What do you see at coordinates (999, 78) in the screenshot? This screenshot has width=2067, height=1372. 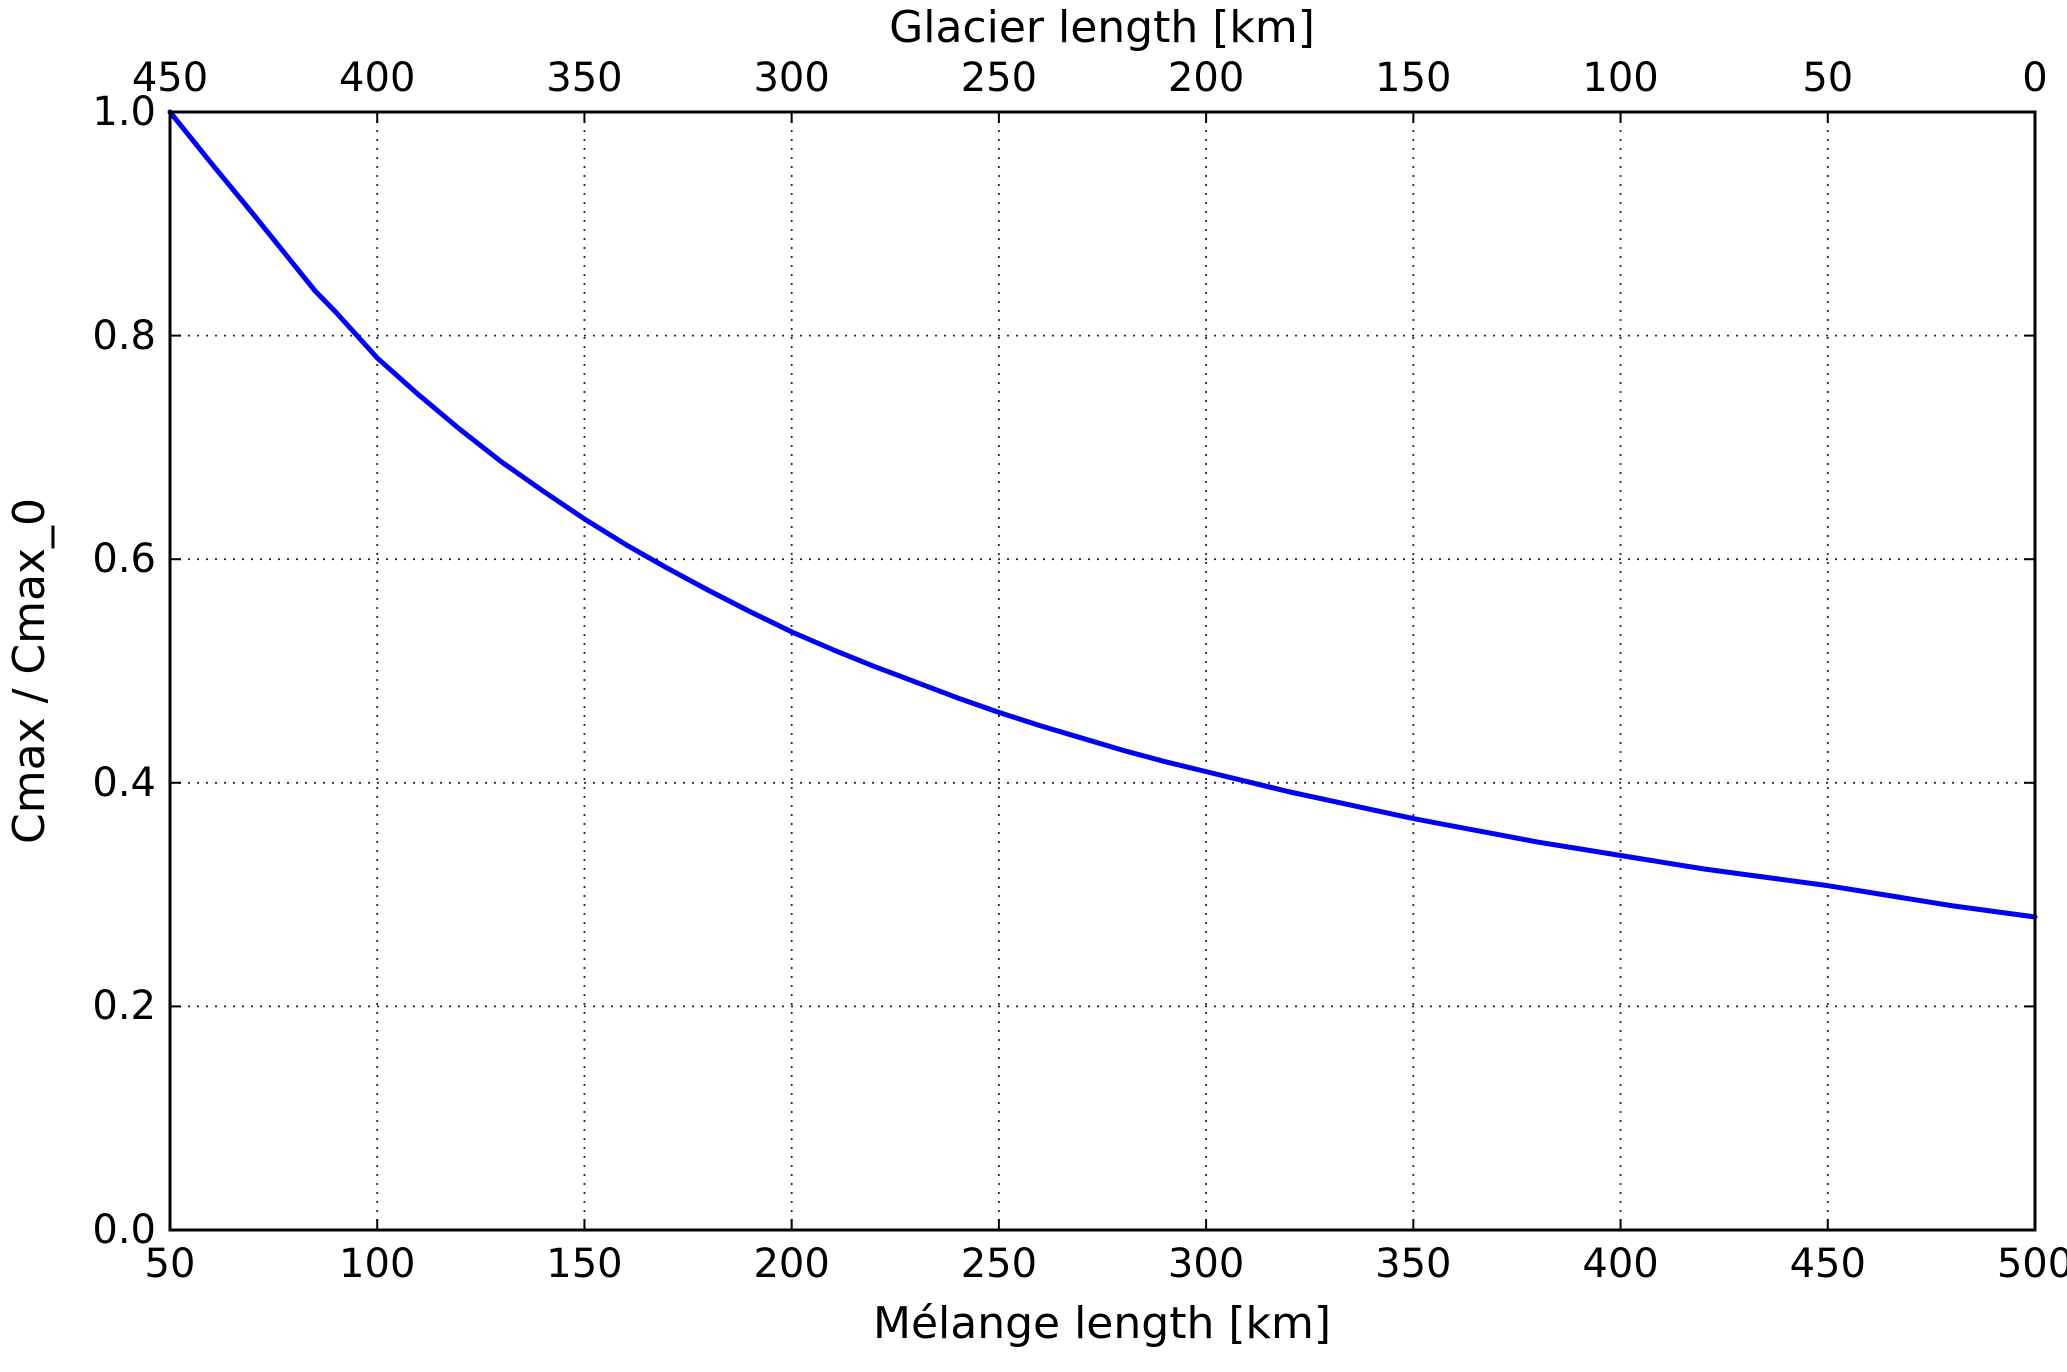 I see `x-tick-label-top: 250` at bounding box center [999, 78].